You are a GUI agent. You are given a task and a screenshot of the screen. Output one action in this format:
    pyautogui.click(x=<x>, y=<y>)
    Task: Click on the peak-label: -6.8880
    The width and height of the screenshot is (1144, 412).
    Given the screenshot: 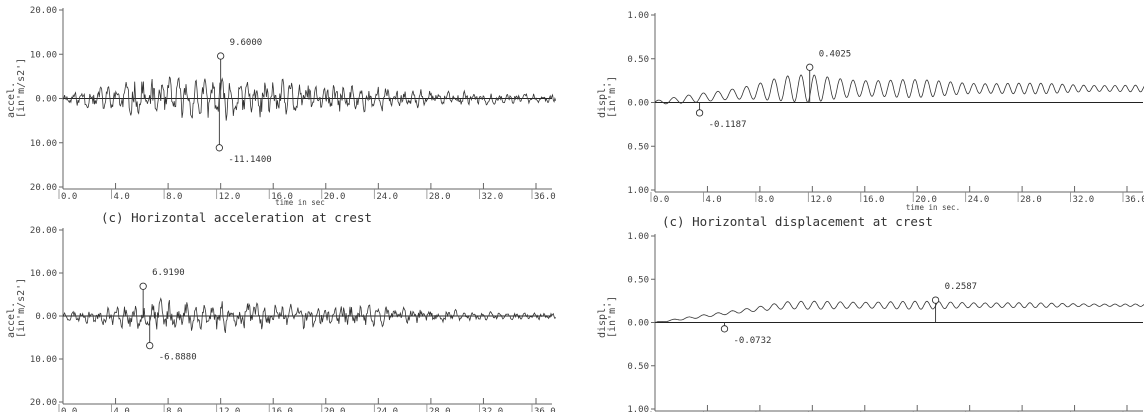 What is the action you would take?
    pyautogui.click(x=178, y=358)
    